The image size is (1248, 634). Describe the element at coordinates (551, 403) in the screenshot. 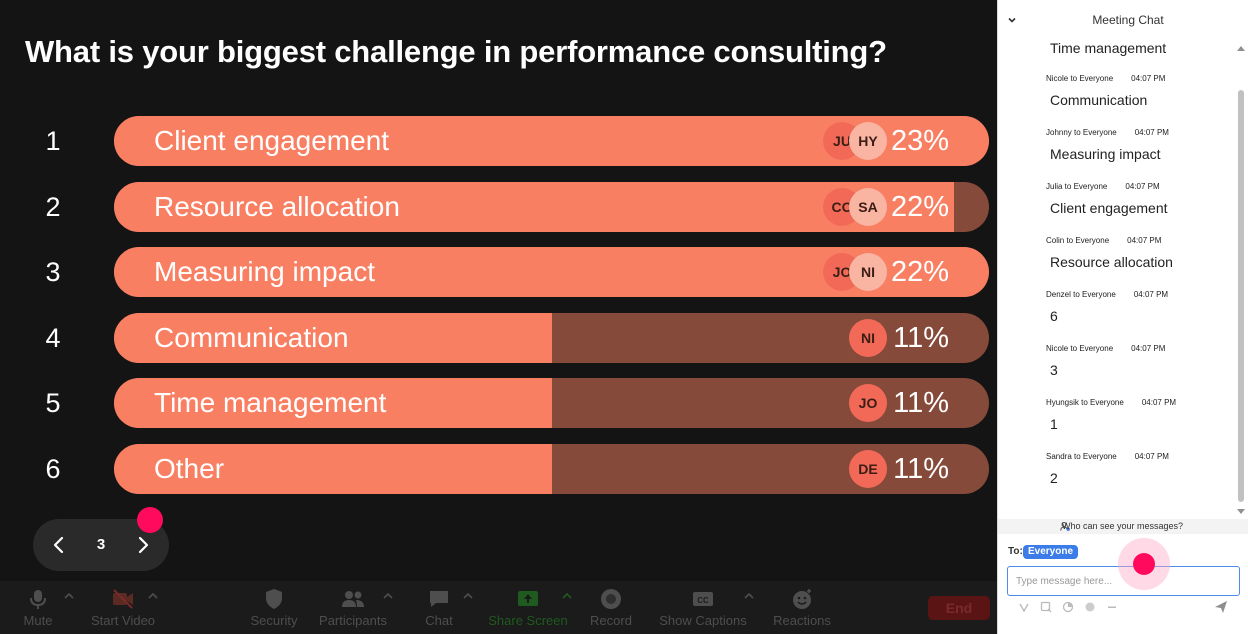

I see `result-bar: Time management JO 11%` at that location.